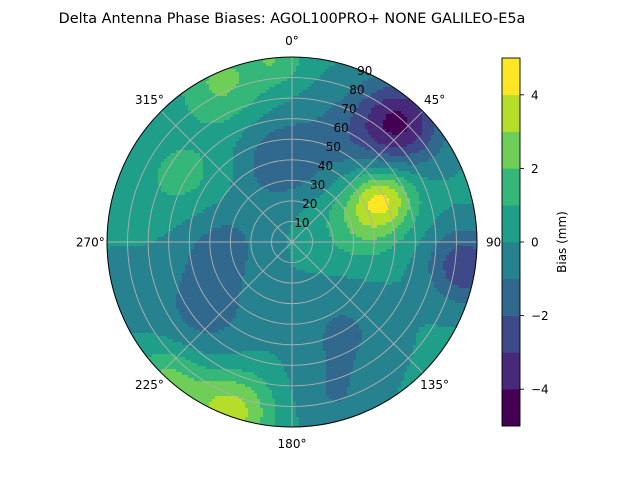 This screenshot has height=480, width=640. I want to click on radial-tick-label: 80, so click(356, 90).